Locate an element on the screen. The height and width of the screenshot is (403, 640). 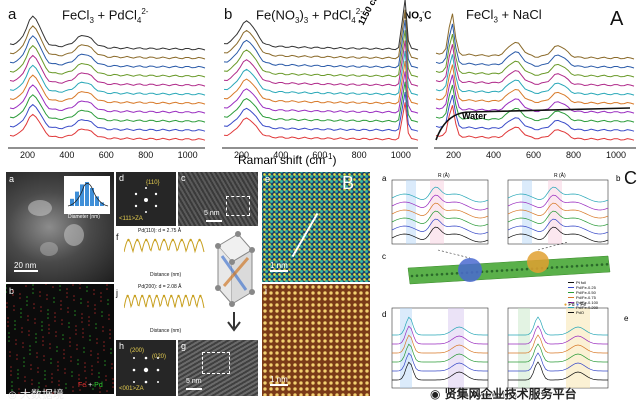
r-label-1: R (Å) is located at coordinates (444, 176).